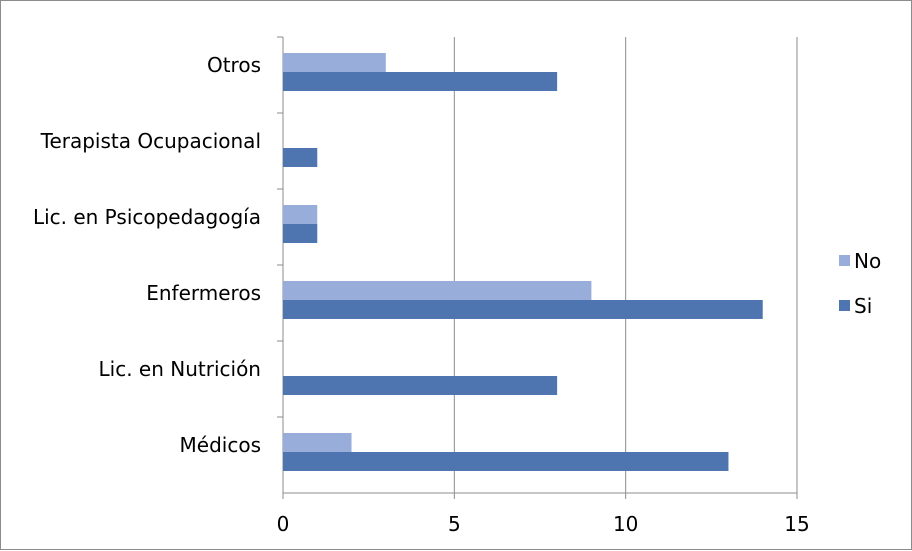  Describe the element at coordinates (283, 524) in the screenshot. I see `x-tick-label: 0` at that location.